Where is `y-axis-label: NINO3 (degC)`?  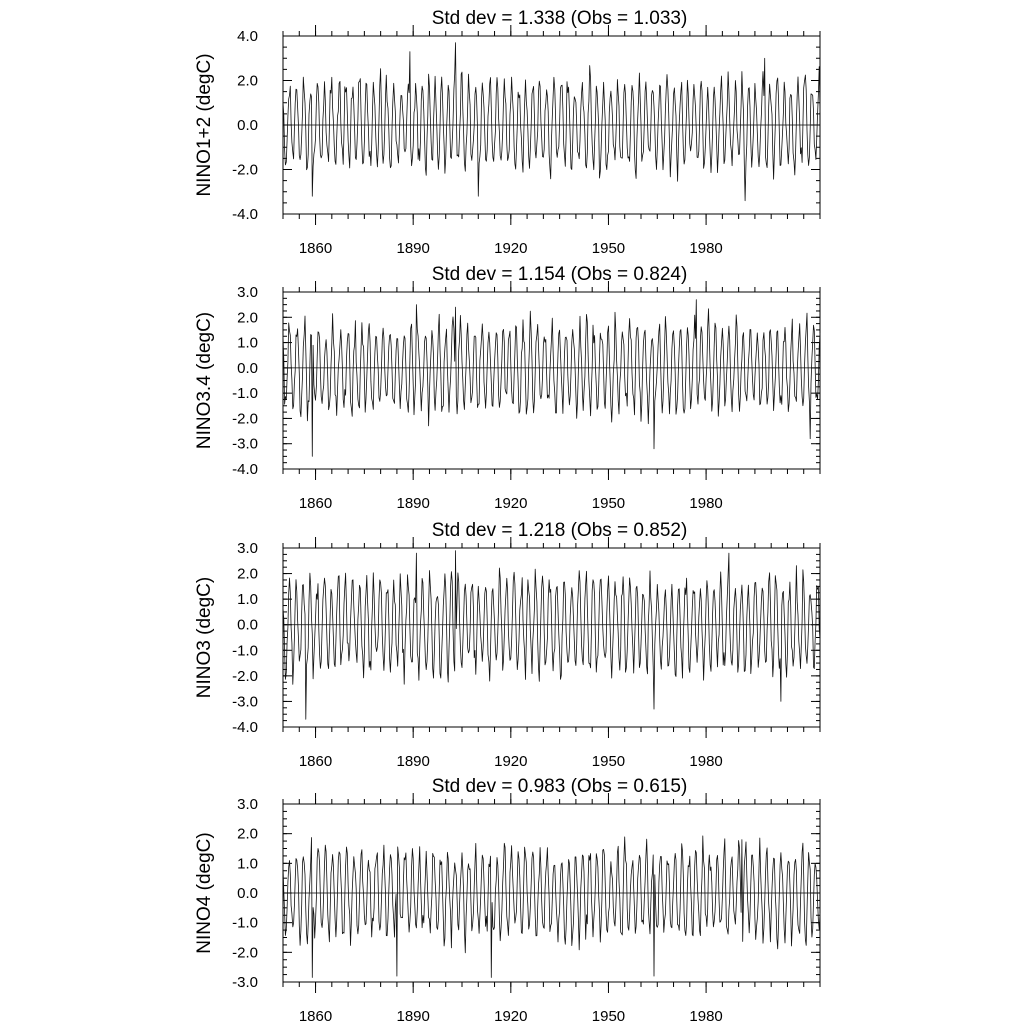 y-axis-label: NINO3 (degC) is located at coordinates (204, 637).